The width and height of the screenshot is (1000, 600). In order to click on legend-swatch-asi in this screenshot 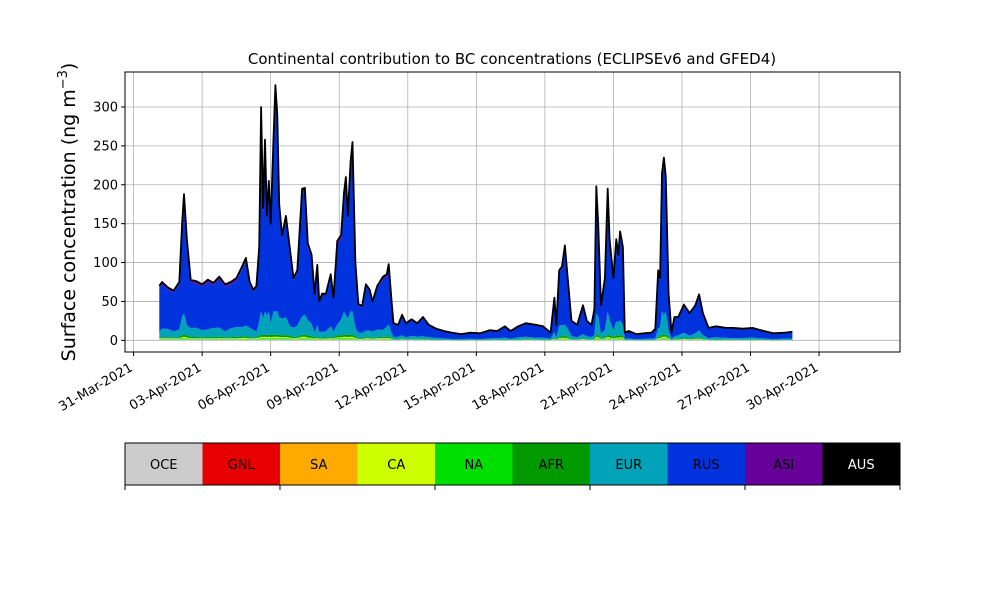, I will do `click(784, 464)`.